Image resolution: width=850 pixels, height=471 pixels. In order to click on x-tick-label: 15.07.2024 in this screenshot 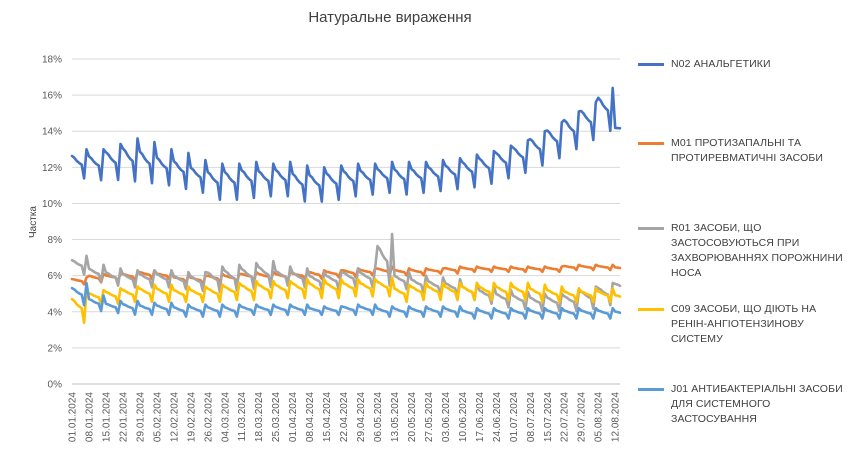, I will do `click(548, 417)`.